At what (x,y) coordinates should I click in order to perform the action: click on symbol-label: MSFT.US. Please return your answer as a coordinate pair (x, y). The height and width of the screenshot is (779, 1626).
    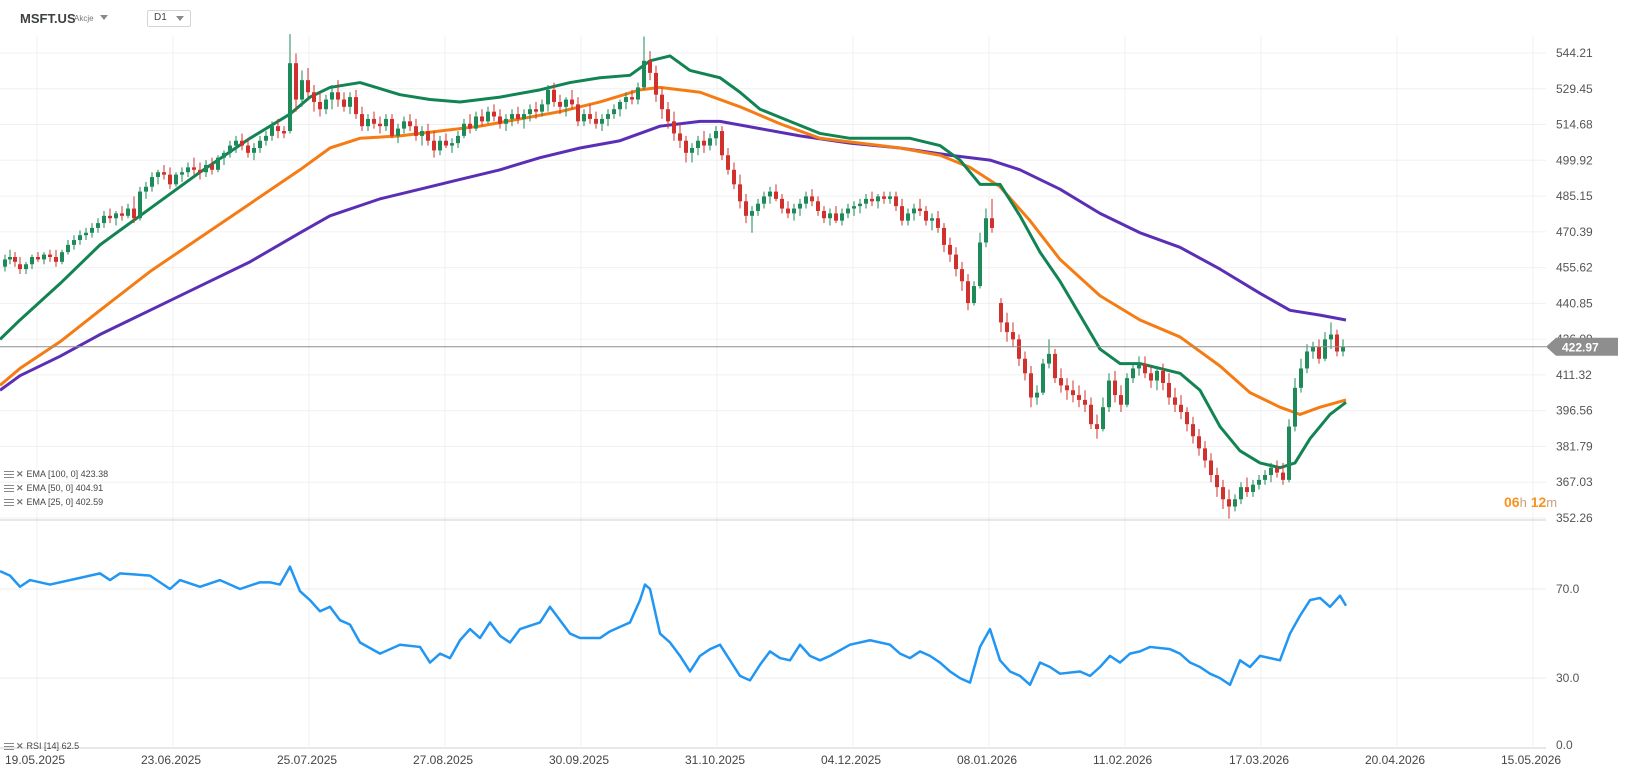
    Looking at the image, I should click on (48, 18).